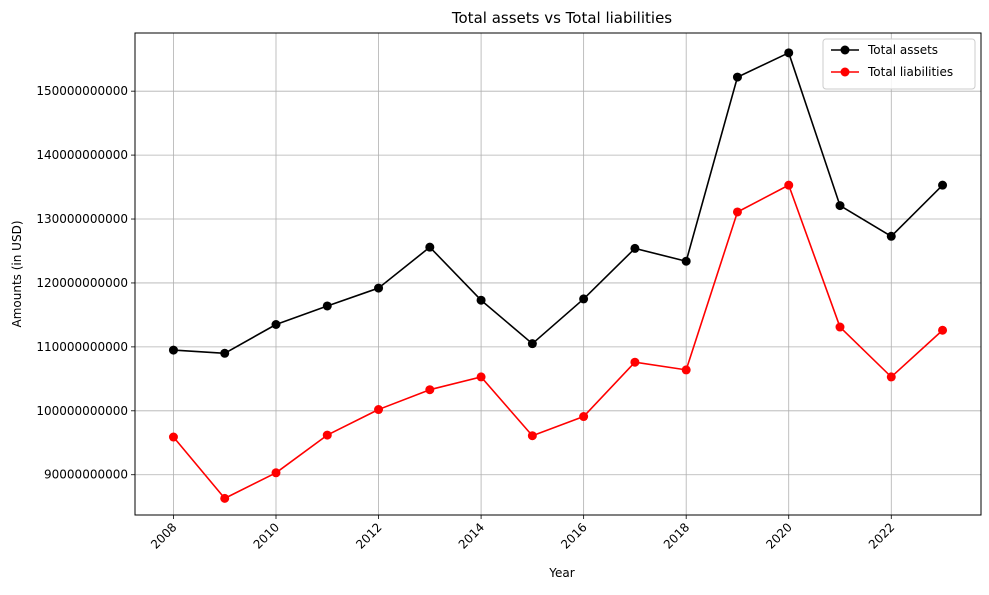  I want to click on legend: Total assets Total liabilities, so click(899, 64).